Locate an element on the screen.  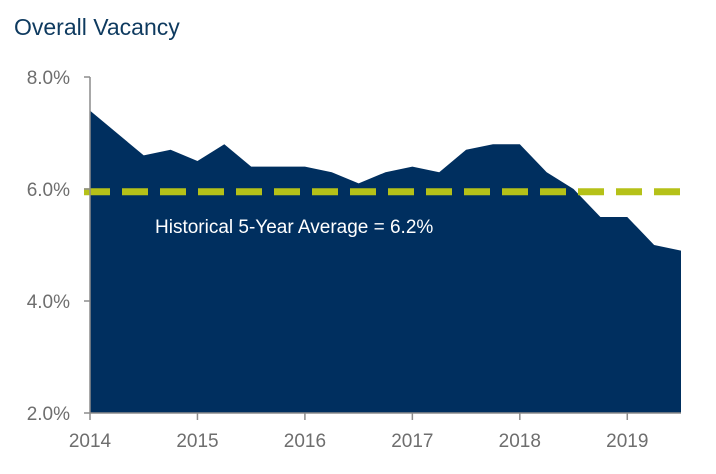
y-tick-label: 8.0% is located at coordinates (48, 78).